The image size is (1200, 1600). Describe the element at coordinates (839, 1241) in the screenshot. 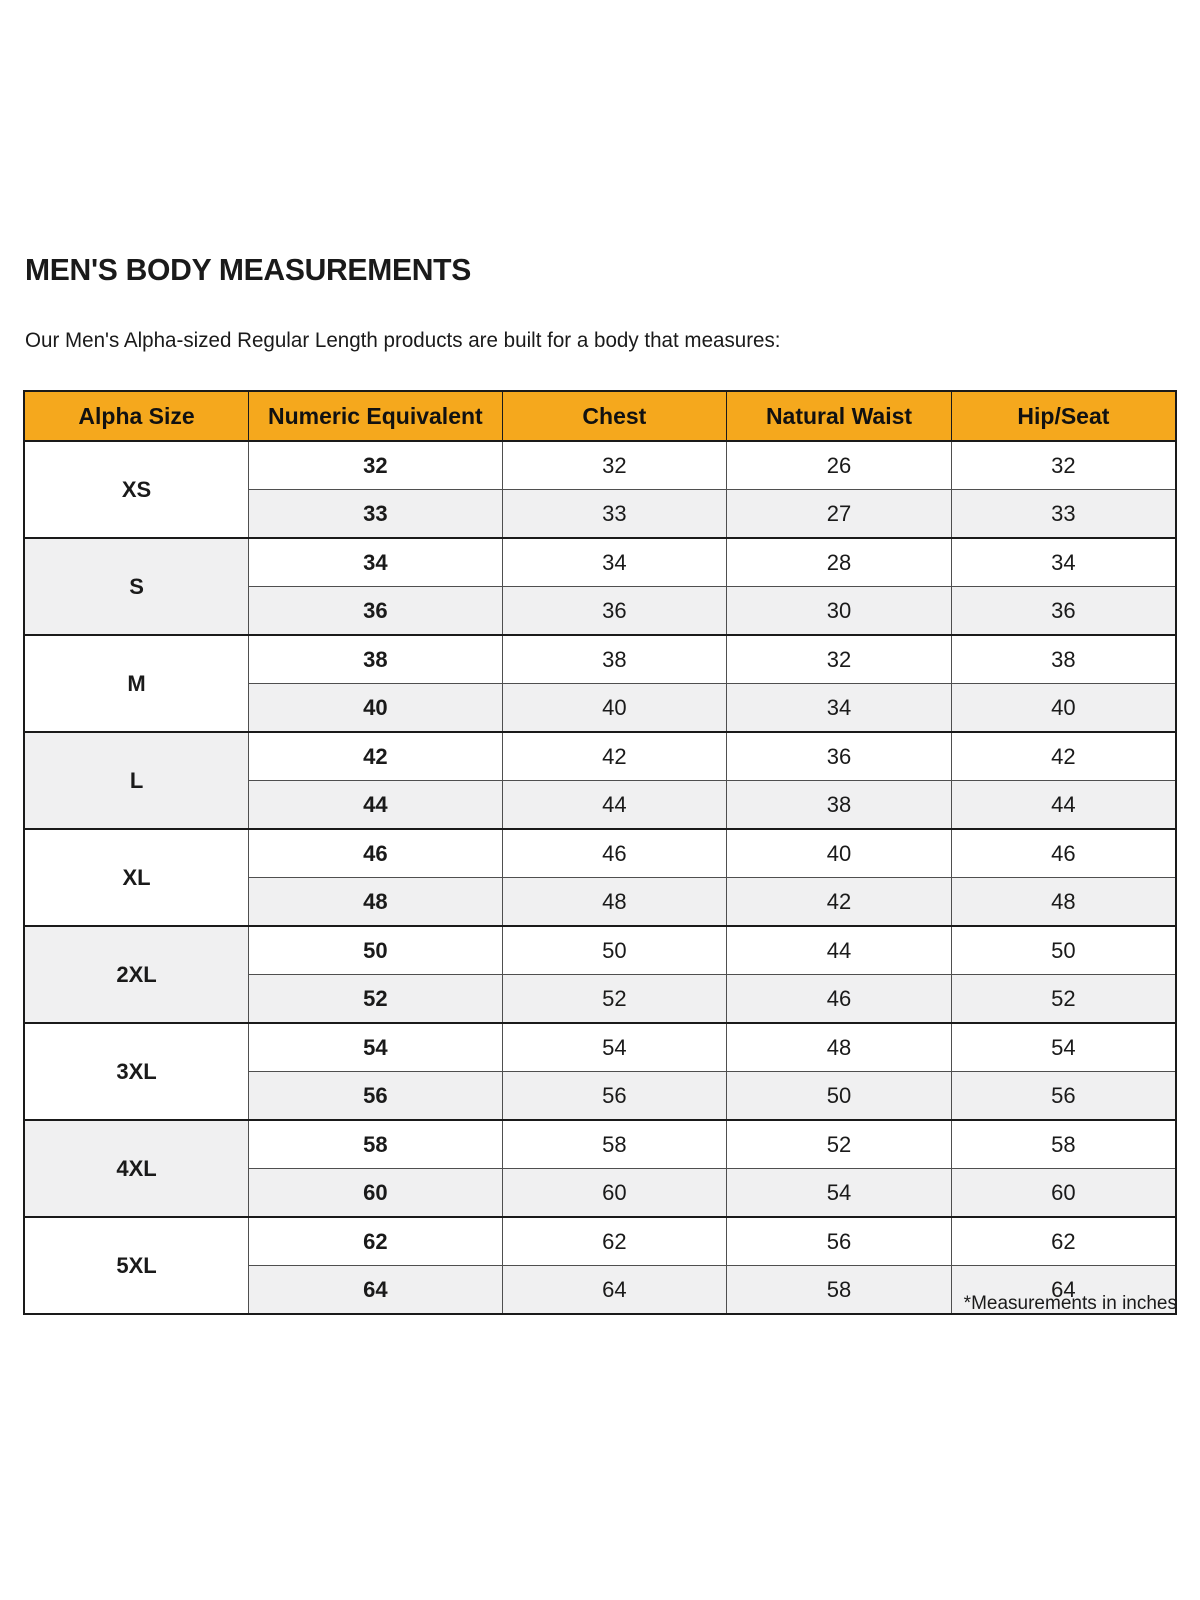

I see `natural-waist-cell: 56` at that location.